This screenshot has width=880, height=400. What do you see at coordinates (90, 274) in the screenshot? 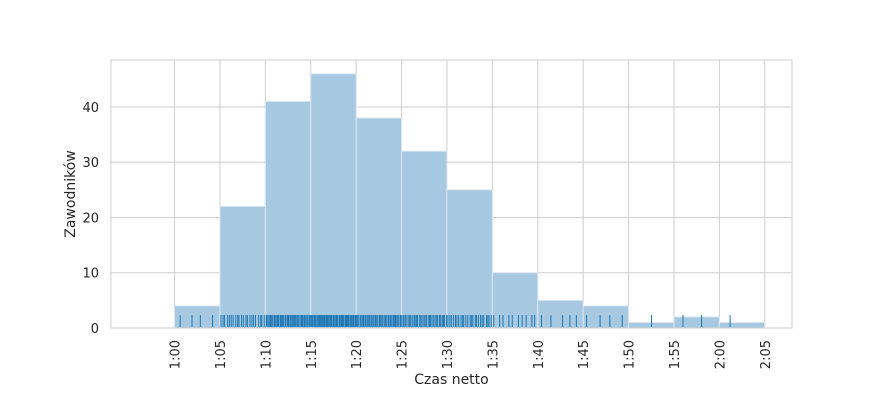
I see `y-tick-label: 10` at bounding box center [90, 274].